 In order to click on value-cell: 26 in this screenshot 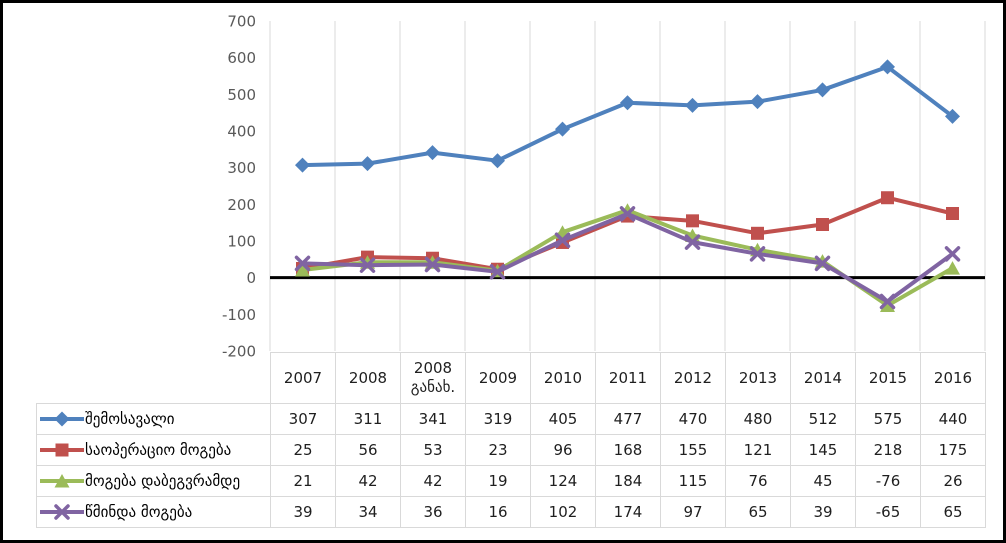, I will do `click(953, 481)`.